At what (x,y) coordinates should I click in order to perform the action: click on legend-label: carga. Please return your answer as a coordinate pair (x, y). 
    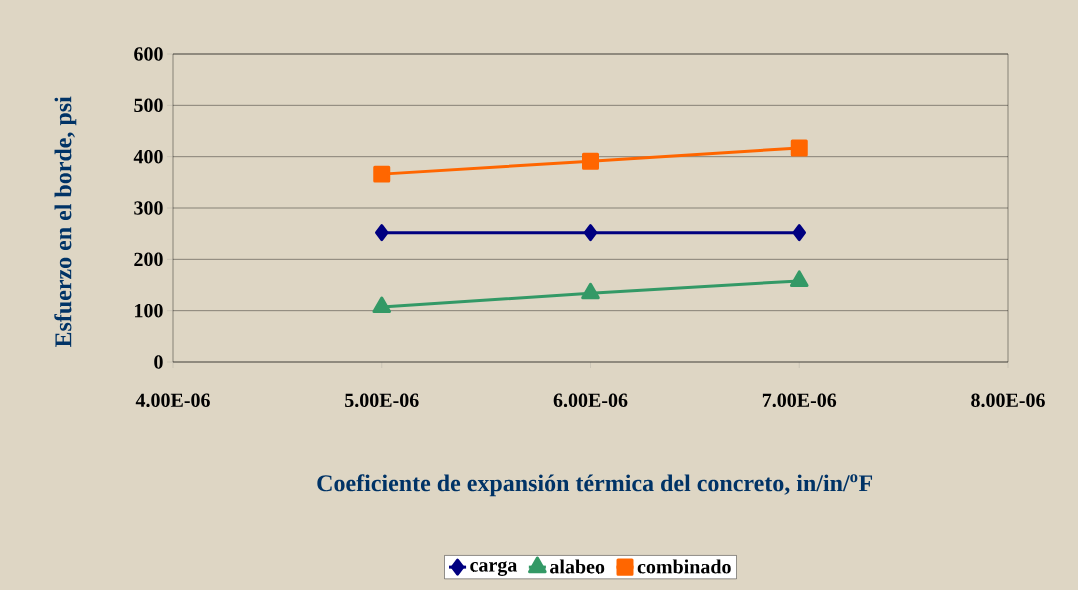
    Looking at the image, I should click on (494, 568).